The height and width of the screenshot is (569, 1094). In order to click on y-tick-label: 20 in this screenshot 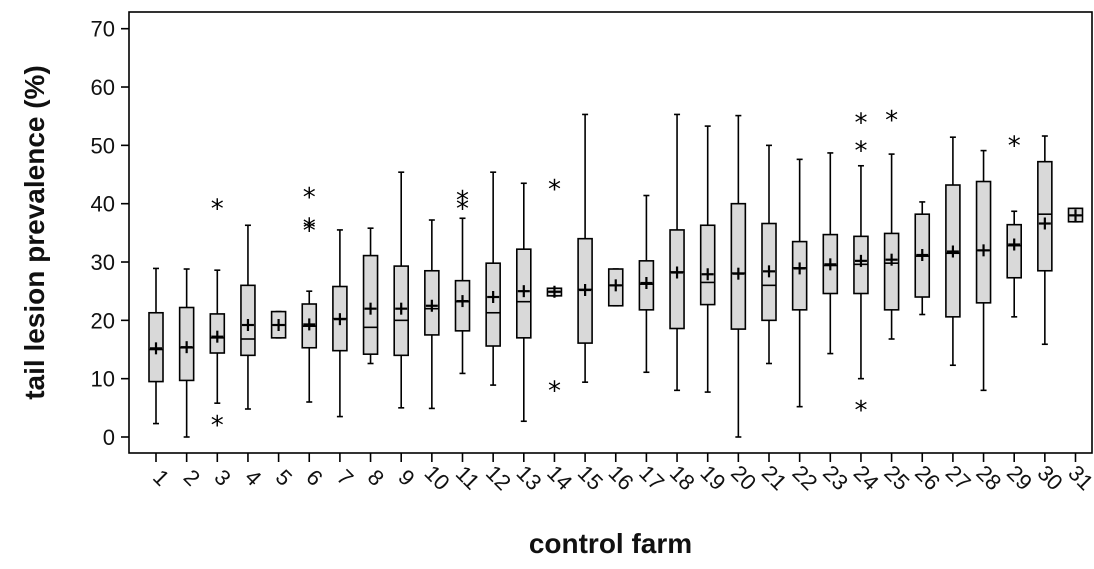, I will do `click(103, 320)`.